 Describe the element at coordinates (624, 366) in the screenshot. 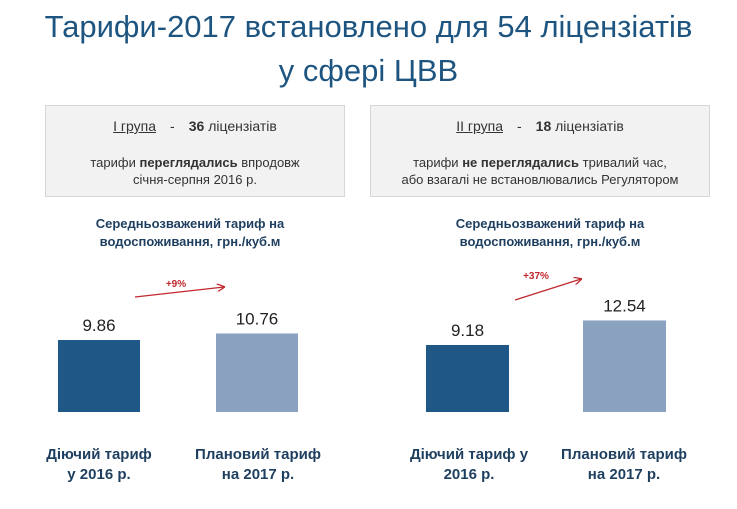

I see `bar-chart2-planned` at that location.